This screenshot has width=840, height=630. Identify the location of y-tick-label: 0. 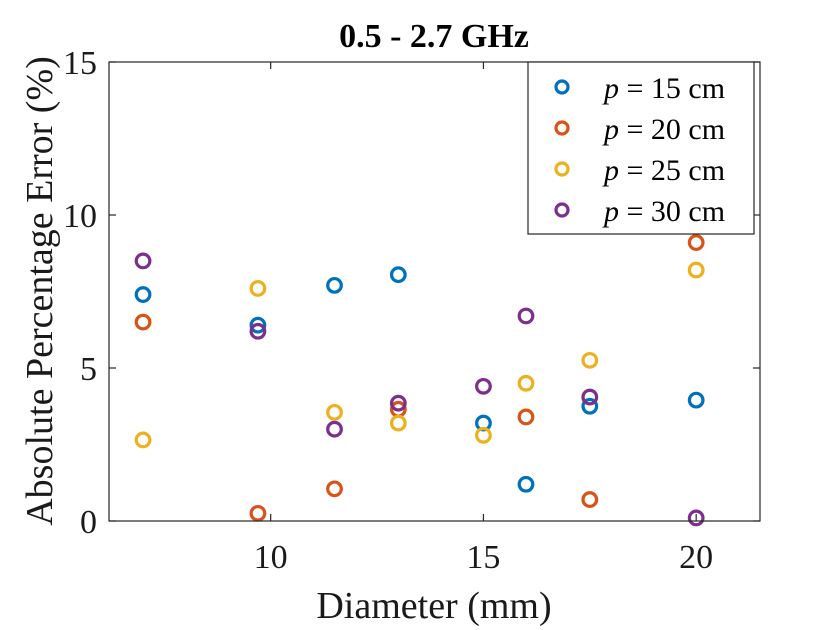
(88, 522).